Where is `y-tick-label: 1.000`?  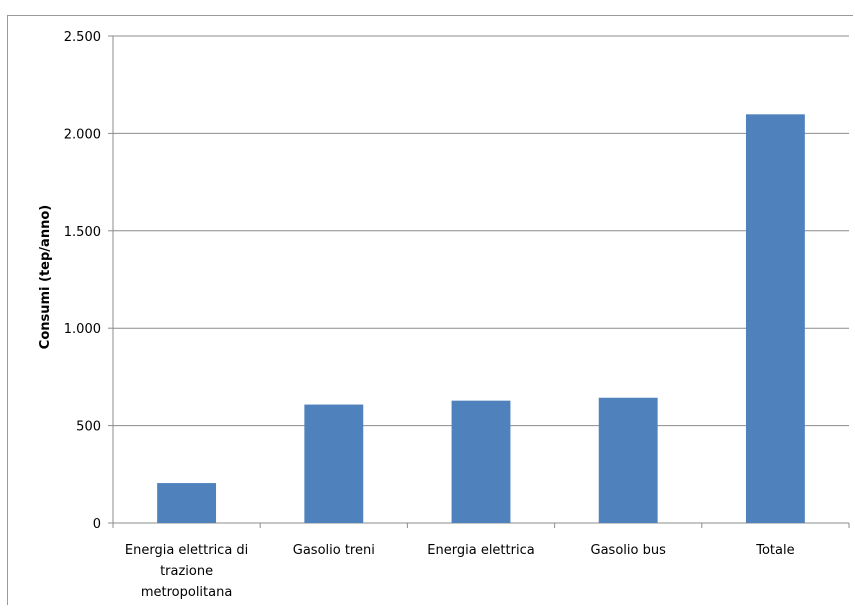 y-tick-label: 1.000 is located at coordinates (82, 329).